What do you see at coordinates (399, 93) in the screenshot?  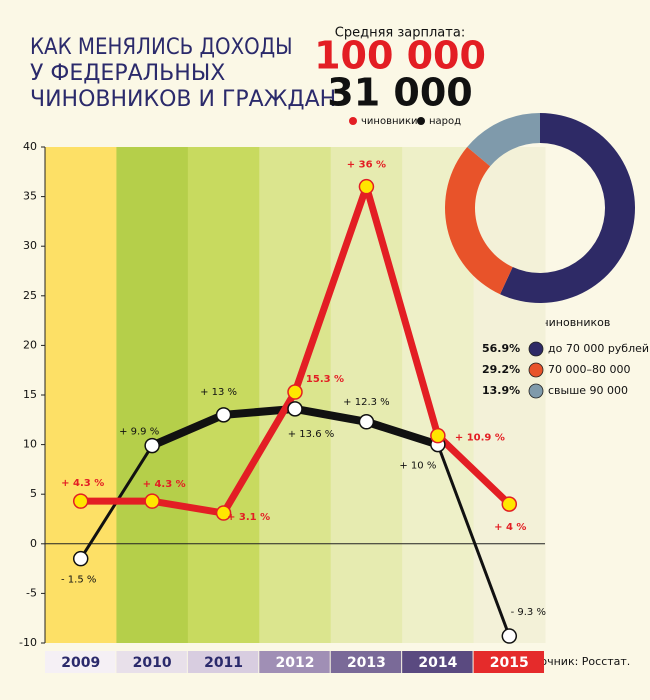 I see `average-people: 31 000` at bounding box center [399, 93].